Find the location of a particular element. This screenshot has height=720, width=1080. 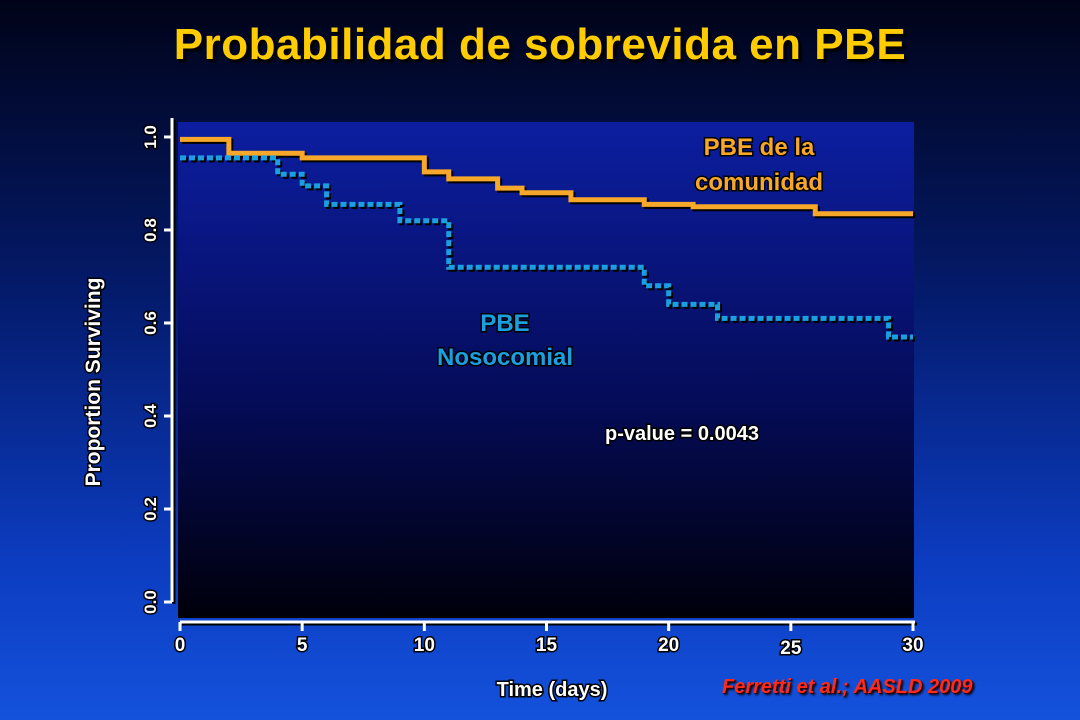

y-tick-label: 1.0 is located at coordinates (150, 137).